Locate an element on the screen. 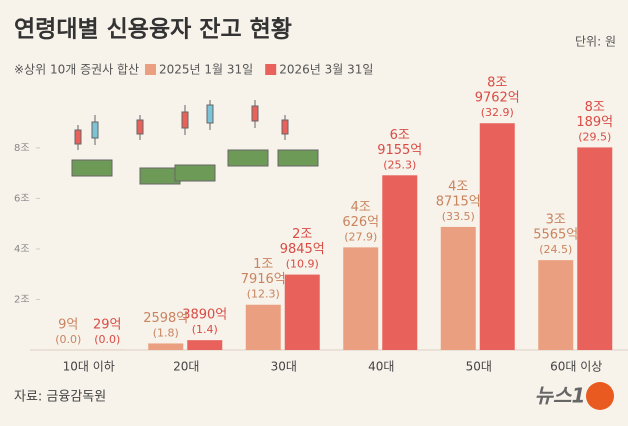 Image resolution: width=628 pixels, height=426 pixels. x-tick-label: 30대 is located at coordinates (284, 367).